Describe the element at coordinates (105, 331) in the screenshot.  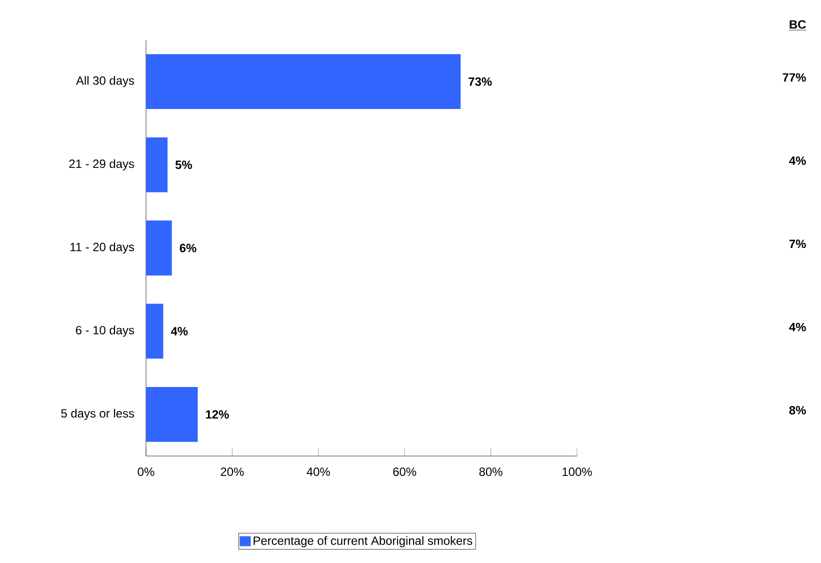
I see `y-tick-label: 6 - 10 days` at that location.